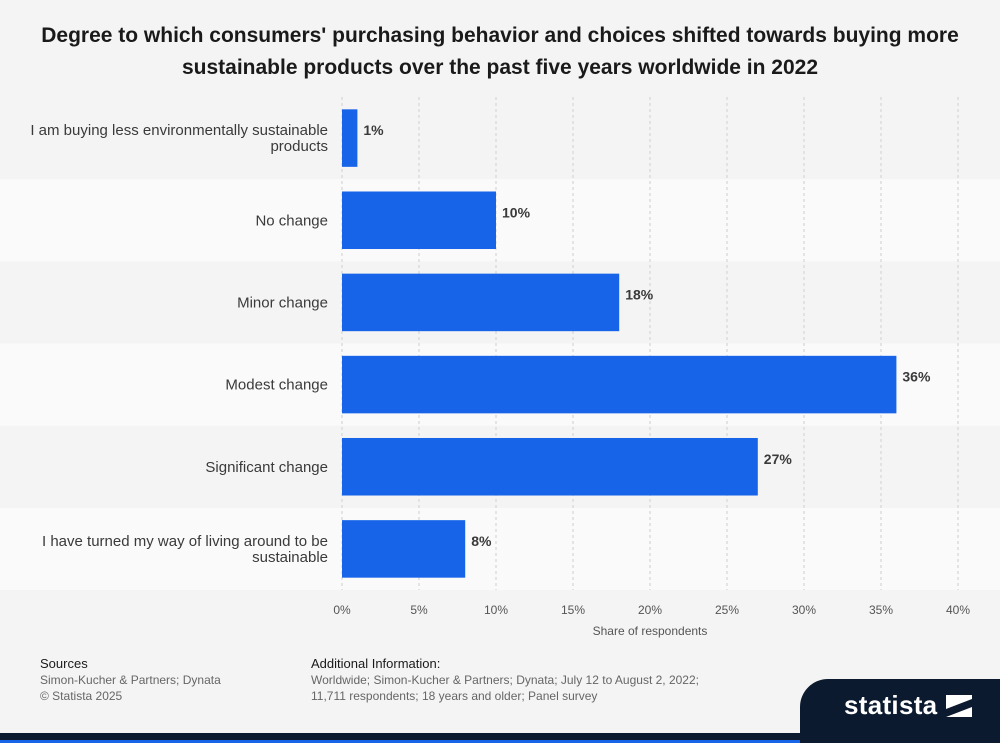 The height and width of the screenshot is (743, 1000). I want to click on x-tick-label: 35%, so click(881, 610).